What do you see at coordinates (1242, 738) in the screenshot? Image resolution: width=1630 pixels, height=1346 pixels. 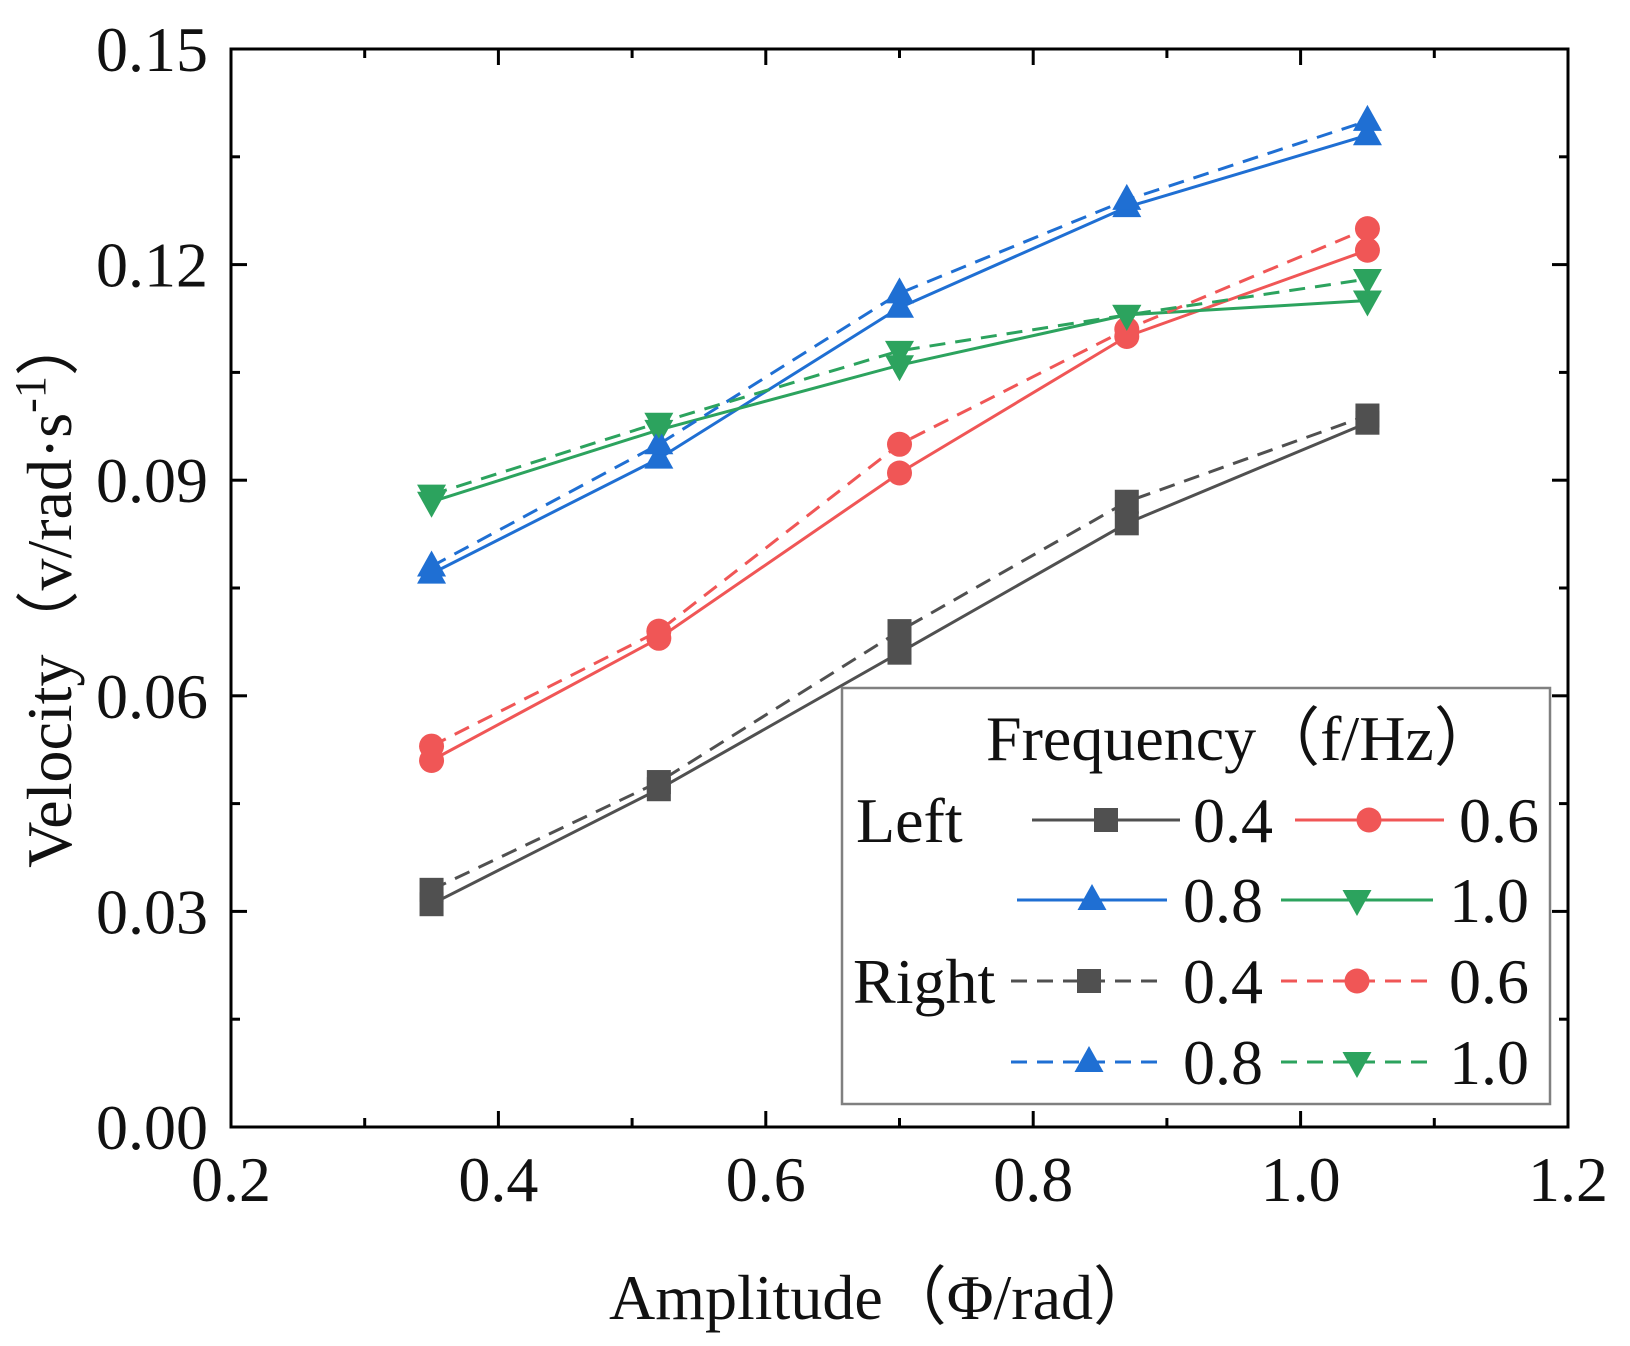 I see `legend-title: Frequency（f/Hz）` at bounding box center [1242, 738].